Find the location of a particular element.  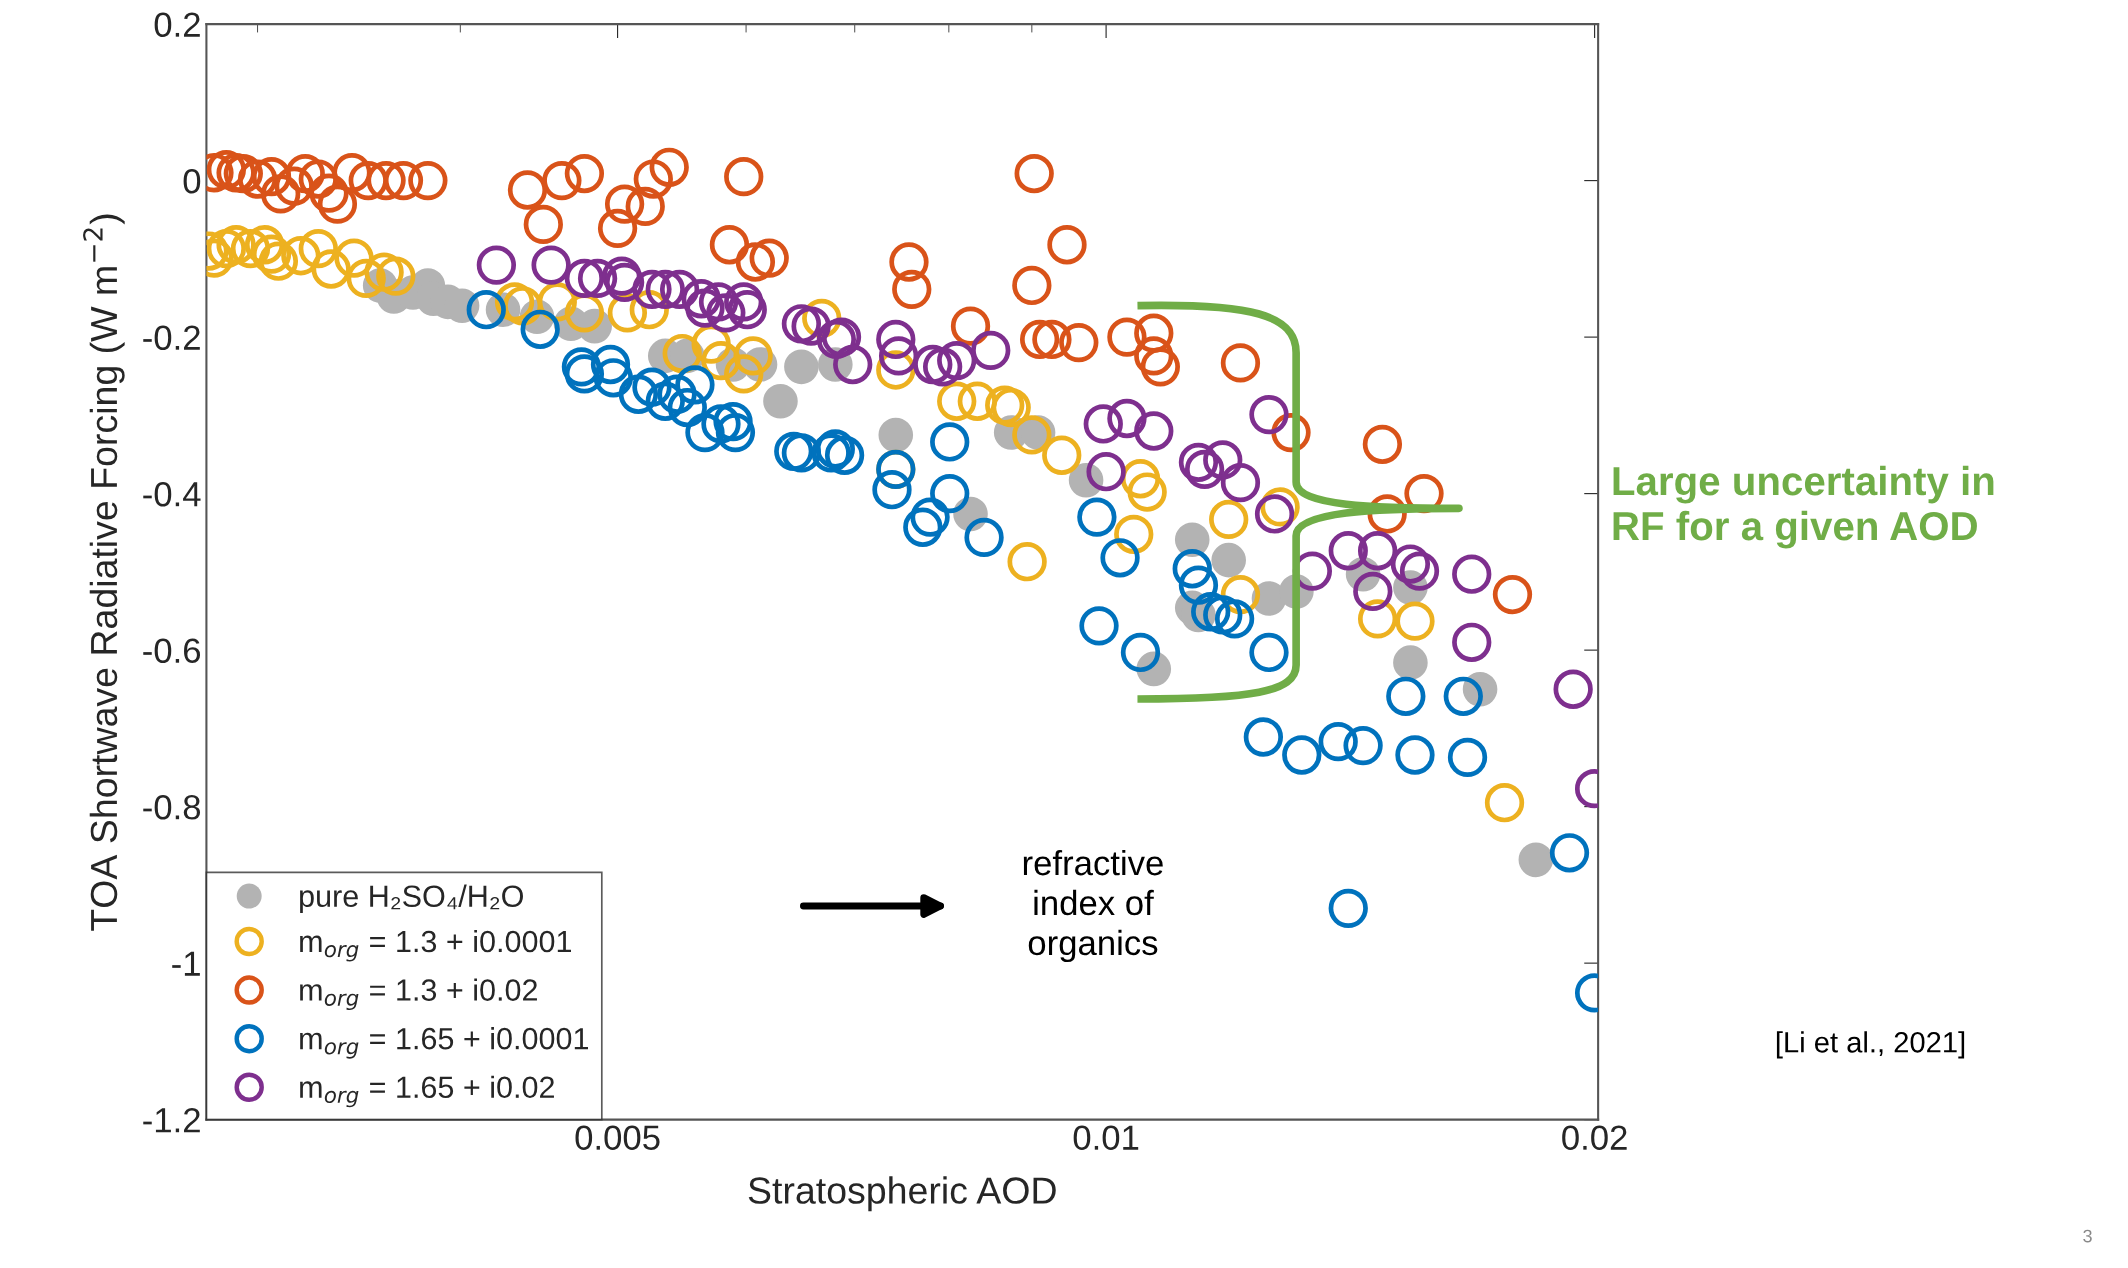

y-tick-label: -0.4 is located at coordinates (172, 494).